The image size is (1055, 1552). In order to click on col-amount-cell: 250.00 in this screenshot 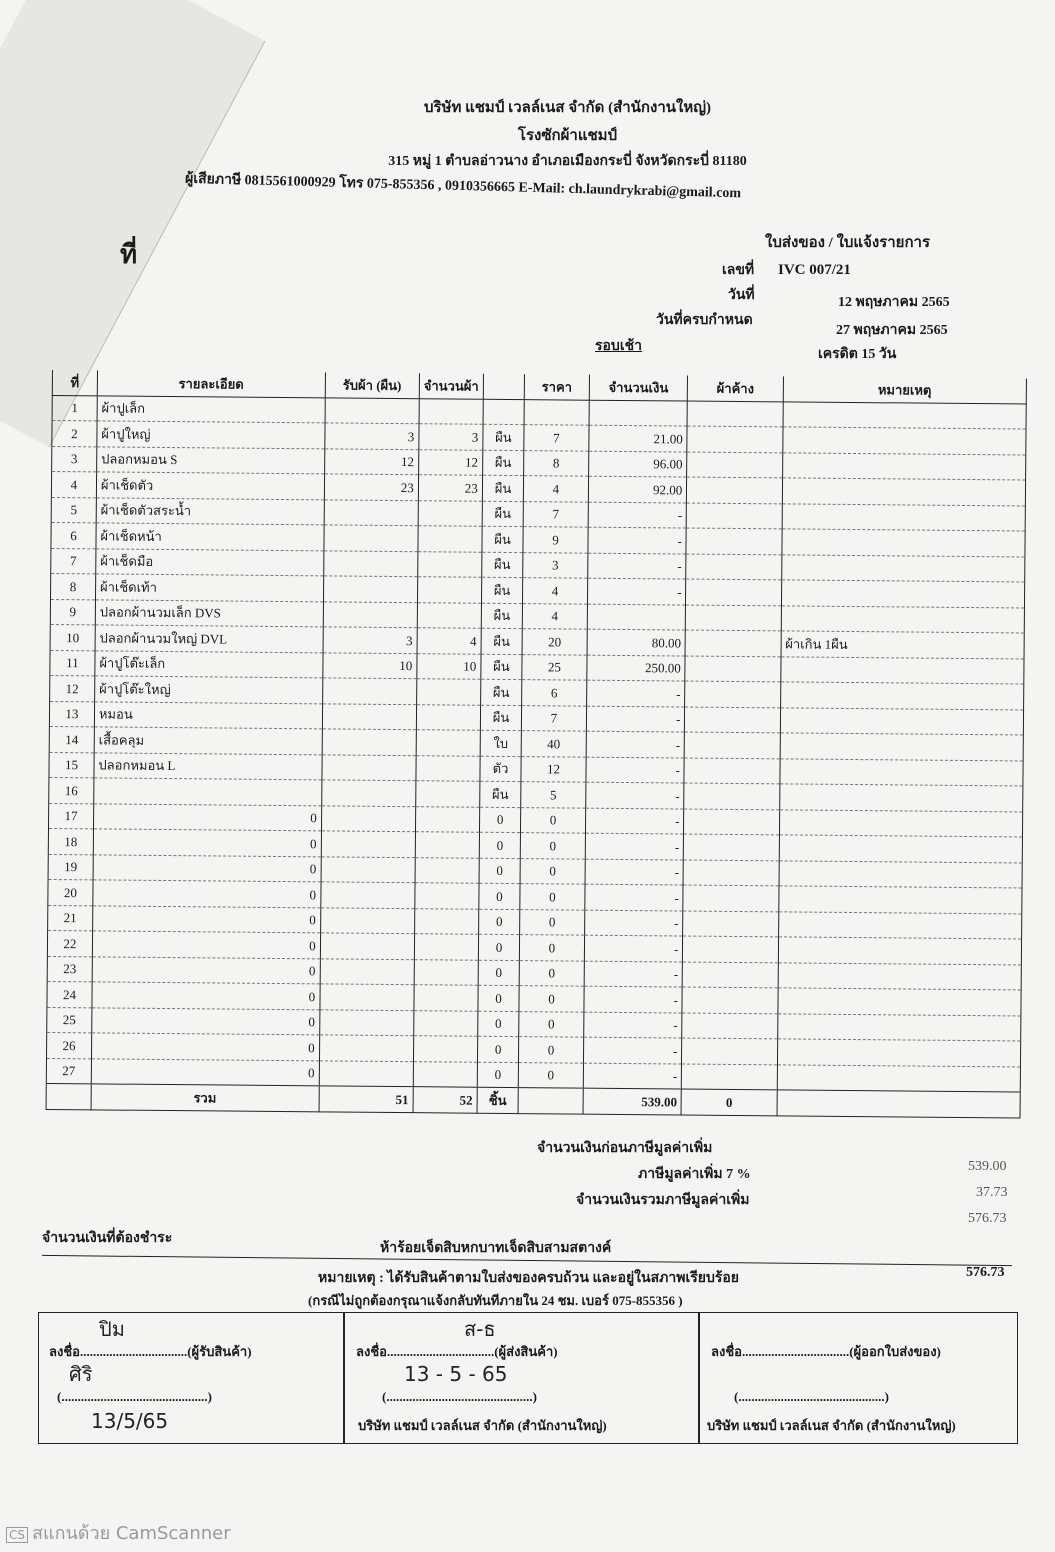, I will do `click(636, 668)`.